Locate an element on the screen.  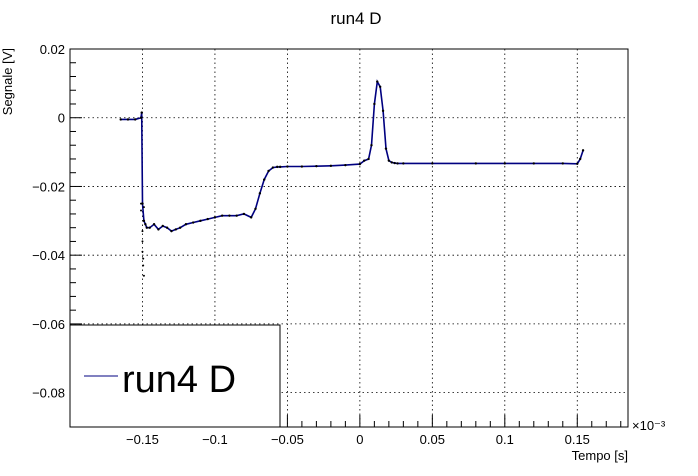
x-tick-label: 0 is located at coordinates (359, 439).